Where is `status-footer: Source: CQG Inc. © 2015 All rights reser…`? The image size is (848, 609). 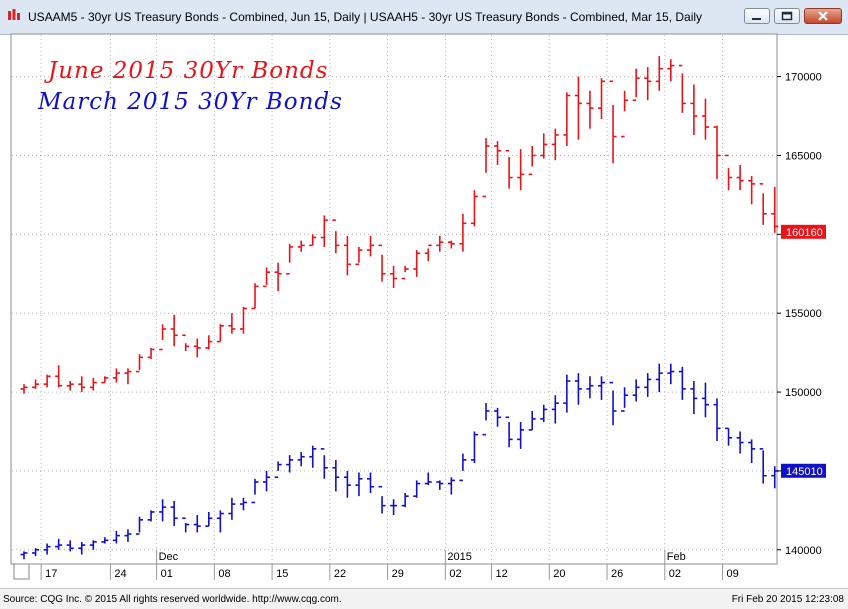
status-footer: Source: CQG Inc. © 2015 All rights reser… is located at coordinates (424, 598).